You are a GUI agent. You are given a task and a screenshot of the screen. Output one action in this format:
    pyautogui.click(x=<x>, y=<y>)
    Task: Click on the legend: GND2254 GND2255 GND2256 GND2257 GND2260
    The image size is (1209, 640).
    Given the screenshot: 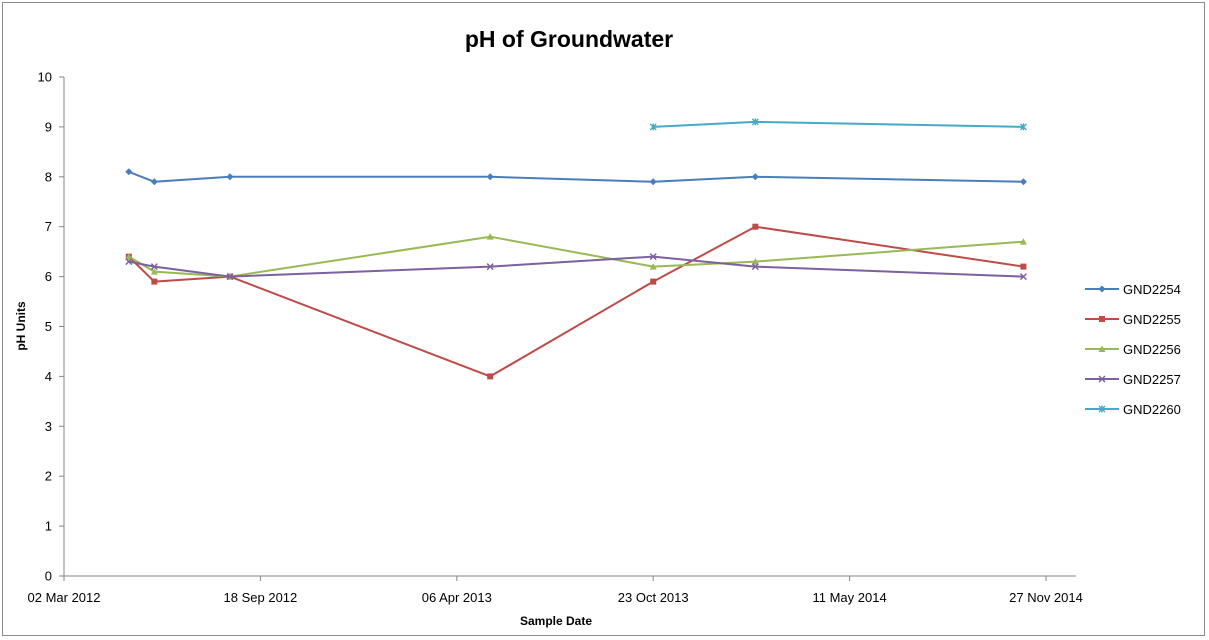 What is the action you would take?
    pyautogui.click(x=1133, y=349)
    